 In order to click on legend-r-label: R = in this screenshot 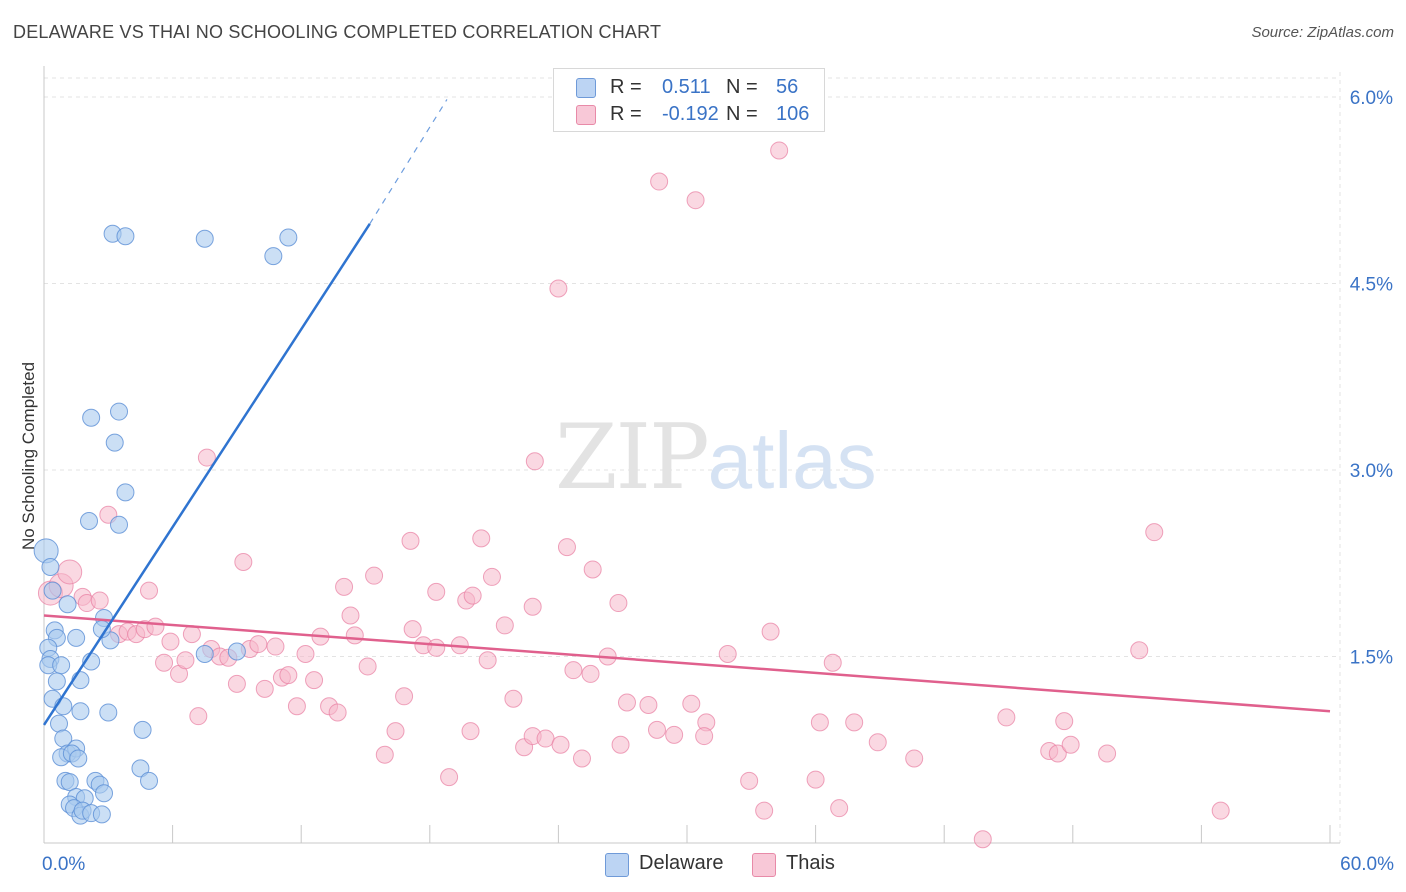, I will do `click(626, 114)`.